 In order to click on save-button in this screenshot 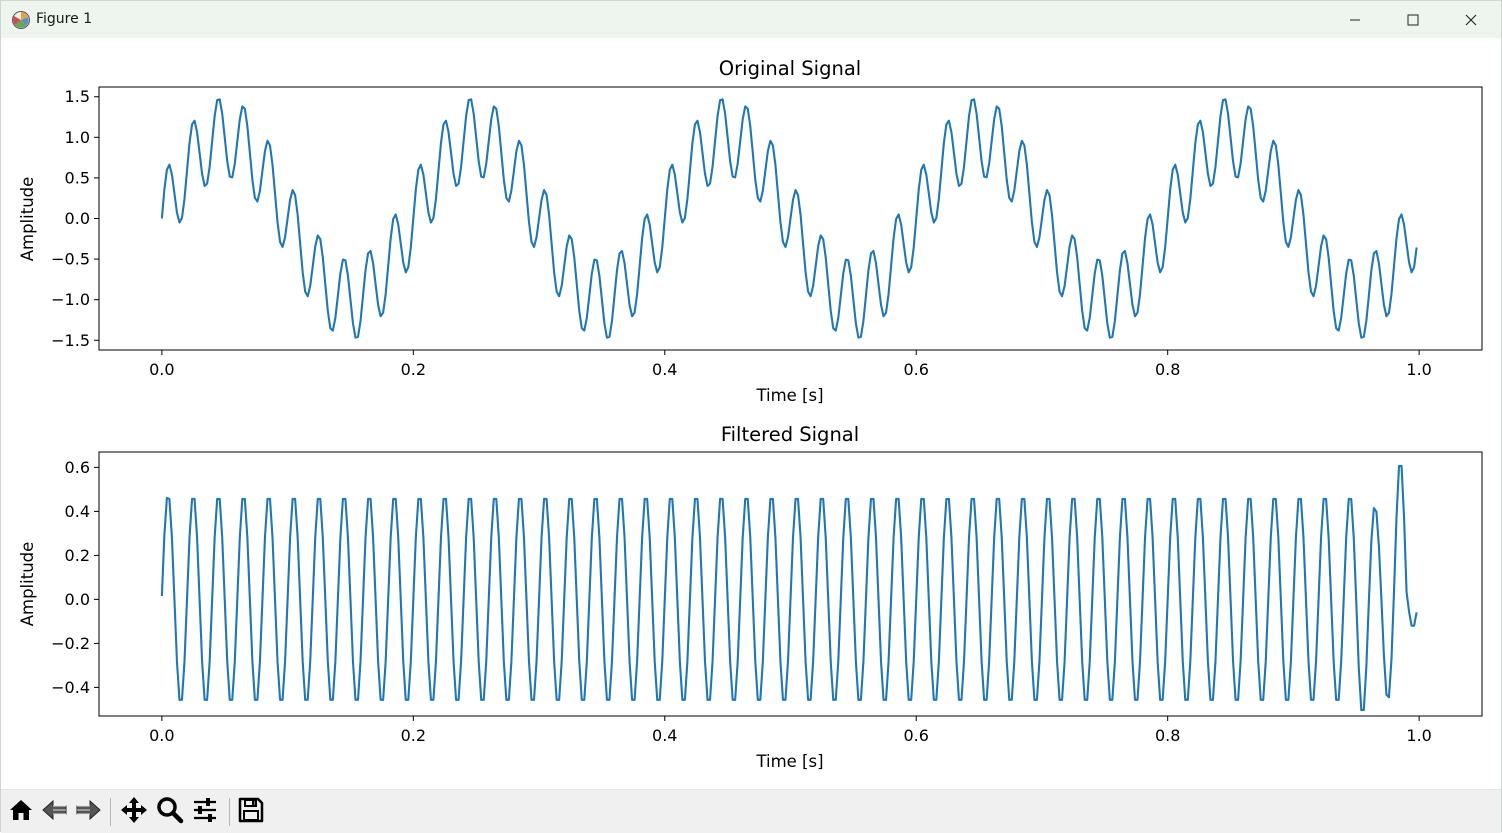, I will do `click(251, 812)`.